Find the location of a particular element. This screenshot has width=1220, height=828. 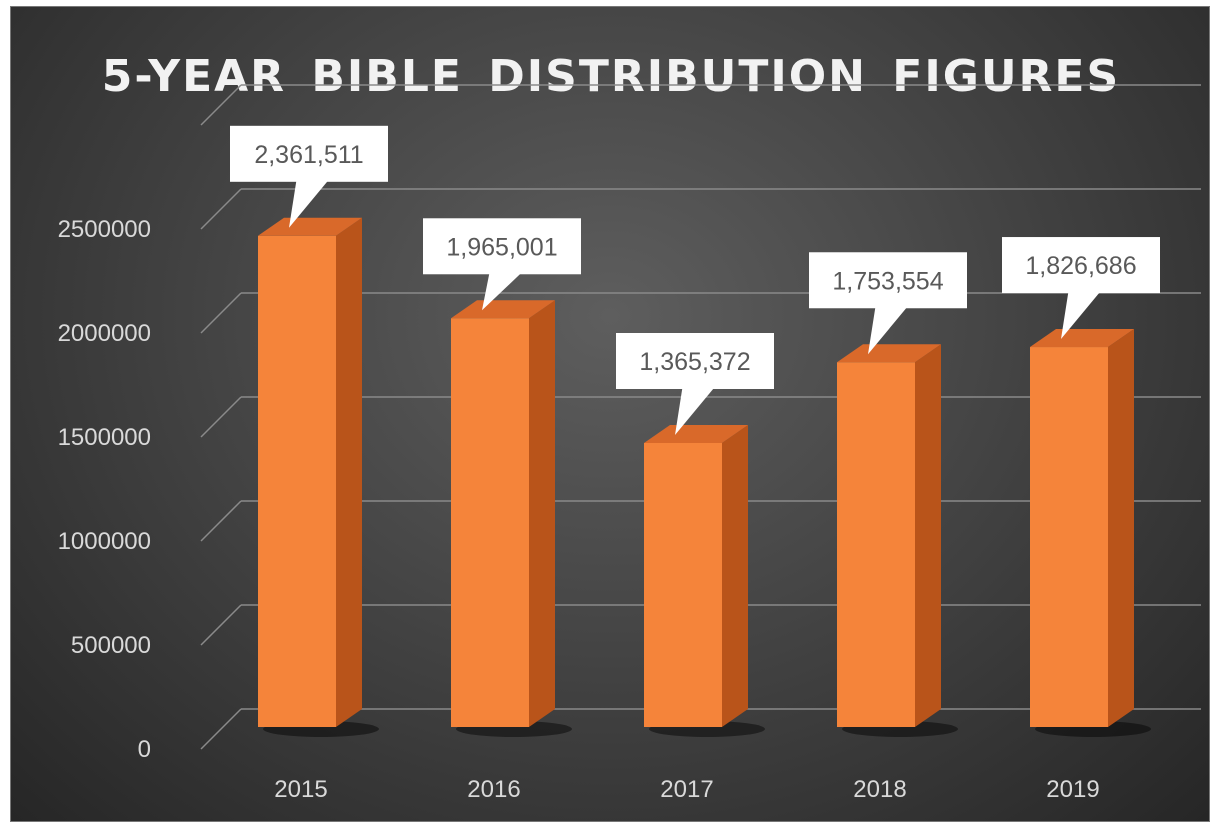

x-tick-label: 2017 is located at coordinates (686, 789).